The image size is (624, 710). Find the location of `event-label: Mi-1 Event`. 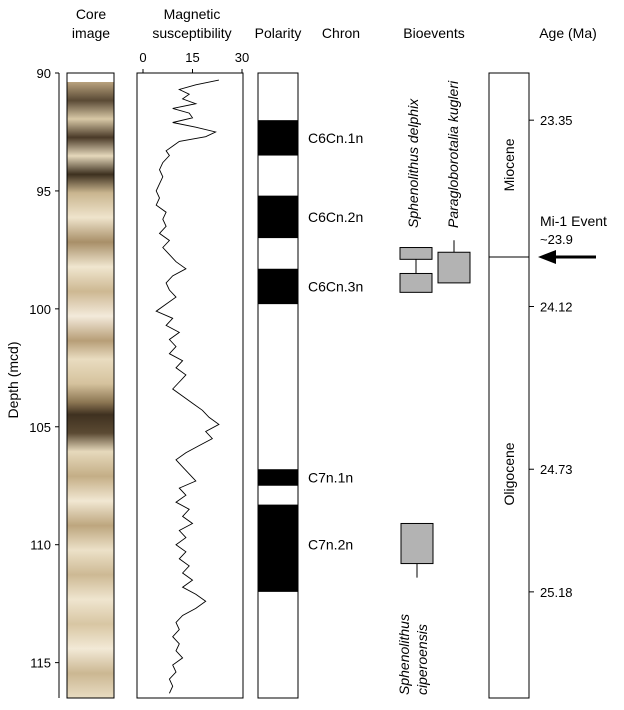

event-label: Mi-1 Event is located at coordinates (573, 221).